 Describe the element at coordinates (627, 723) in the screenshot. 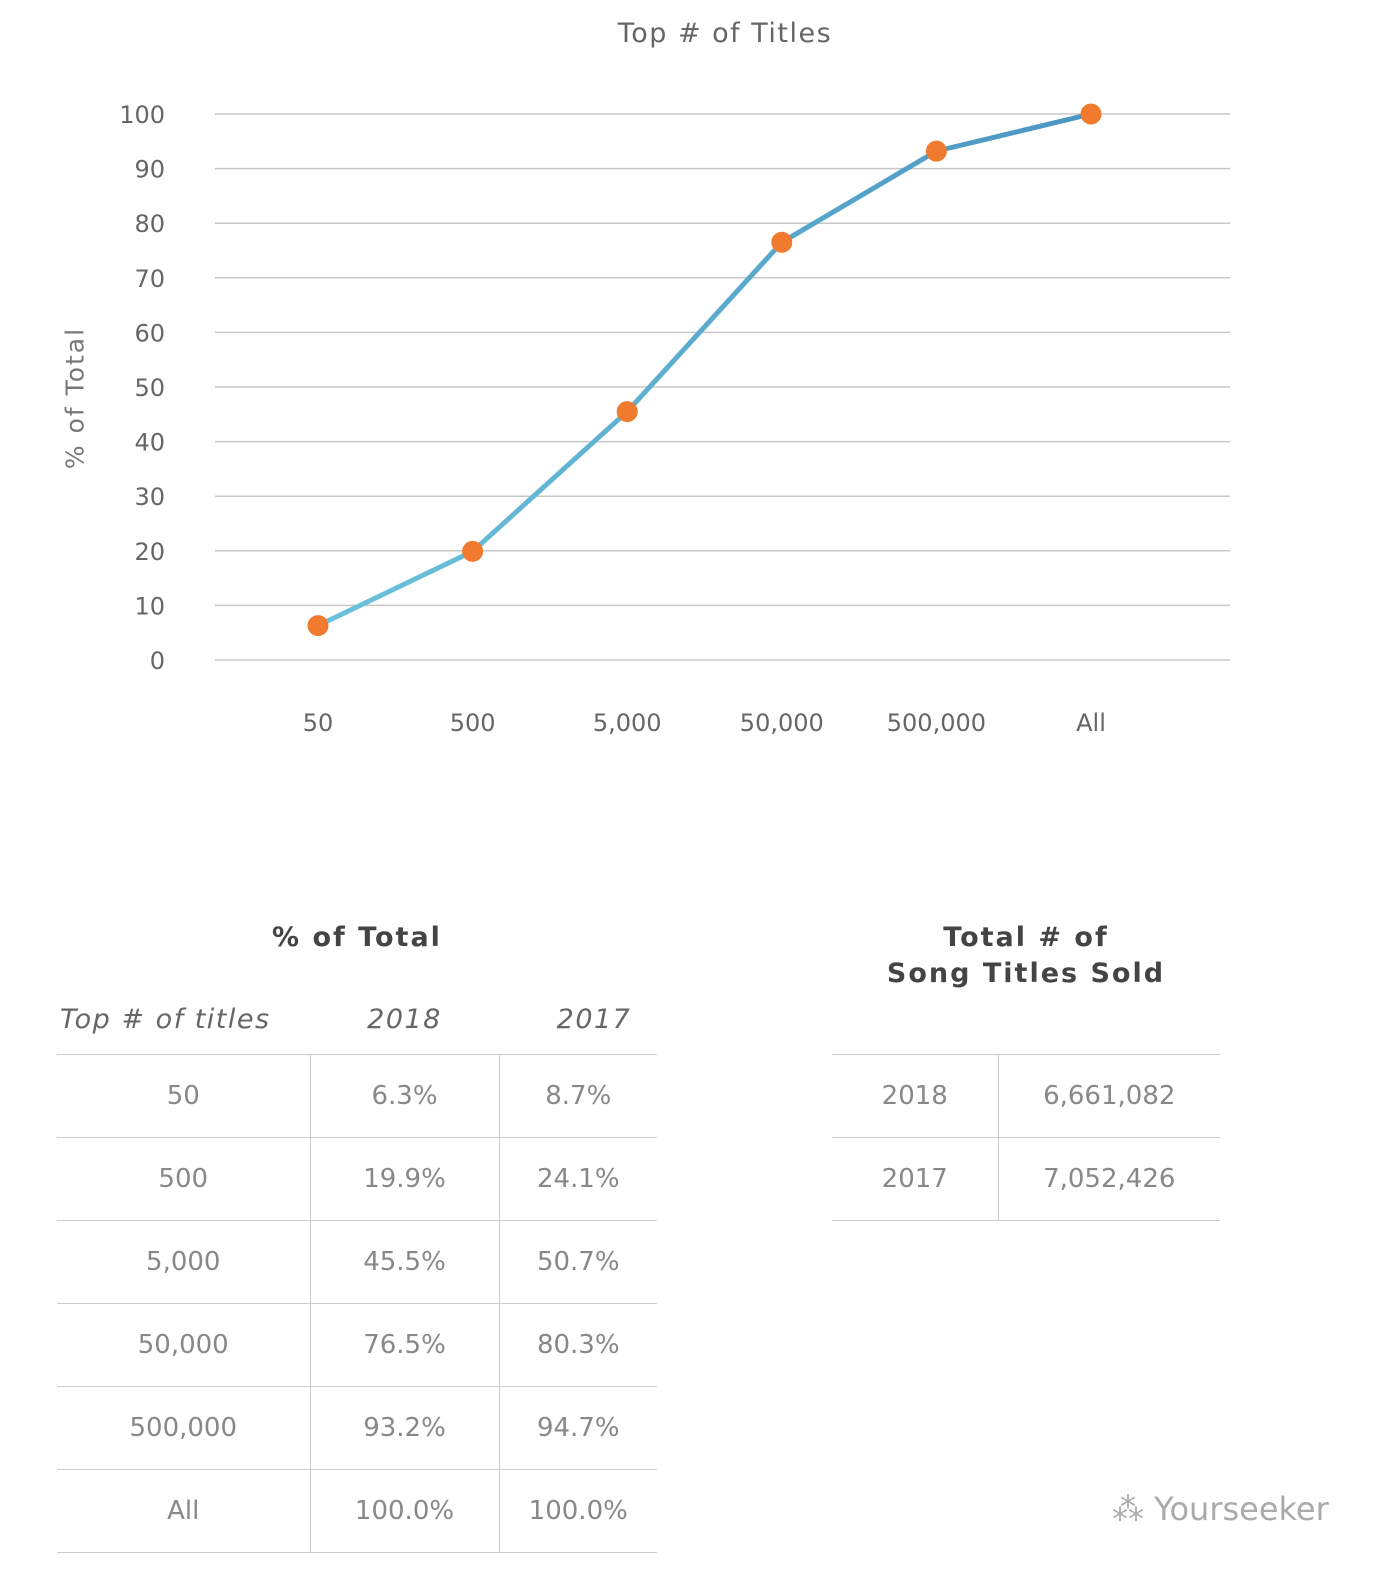

I see `x-tick-label: 5,000` at that location.